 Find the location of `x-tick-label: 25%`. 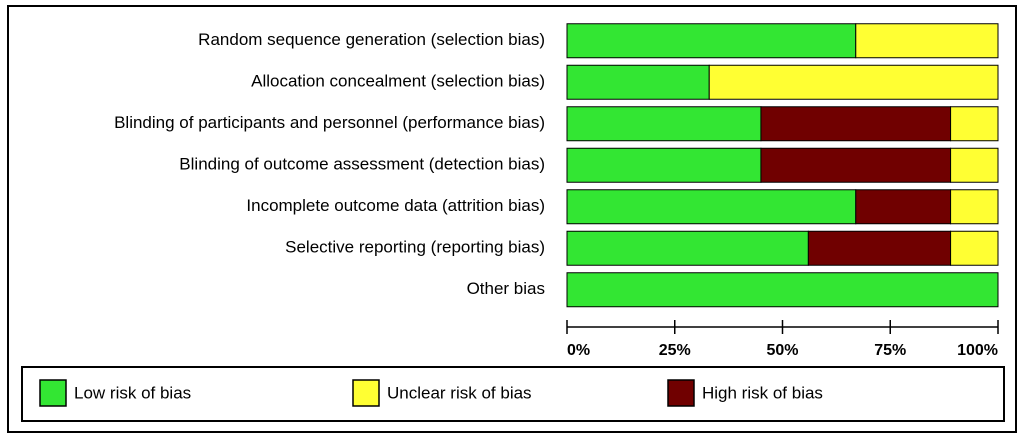

x-tick-label: 25% is located at coordinates (675, 350).